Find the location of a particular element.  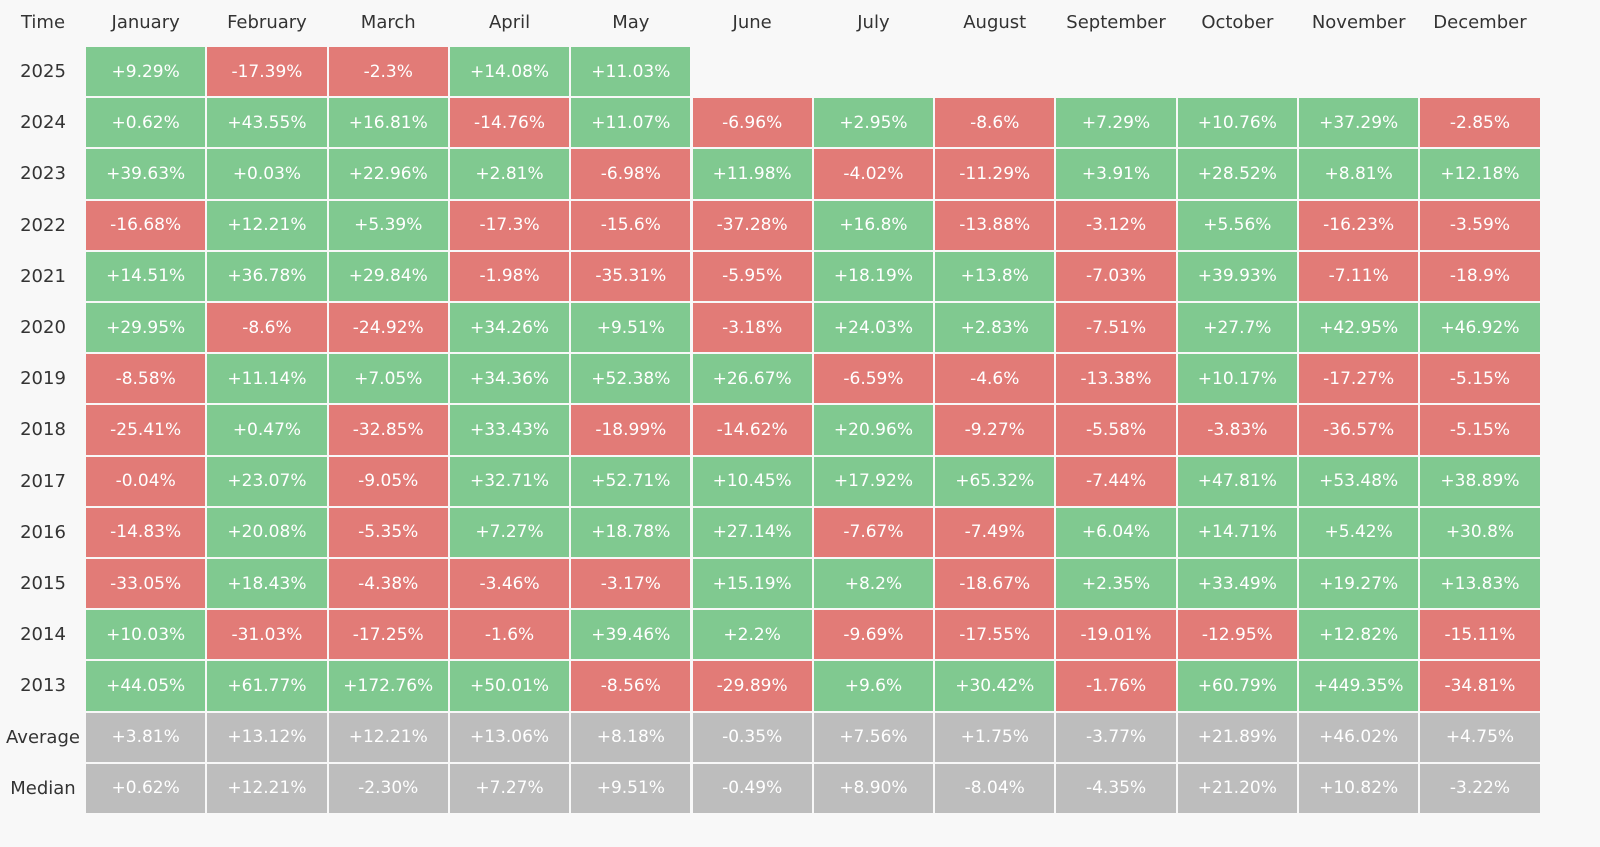

header-cell: April is located at coordinates (509, 22).